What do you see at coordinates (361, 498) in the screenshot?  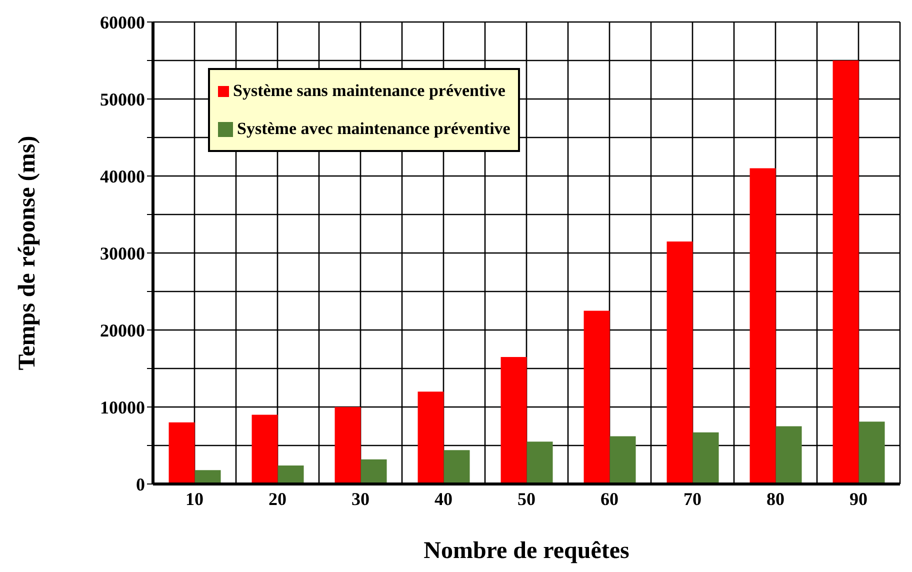 I see `x-tick-label: 30` at bounding box center [361, 498].